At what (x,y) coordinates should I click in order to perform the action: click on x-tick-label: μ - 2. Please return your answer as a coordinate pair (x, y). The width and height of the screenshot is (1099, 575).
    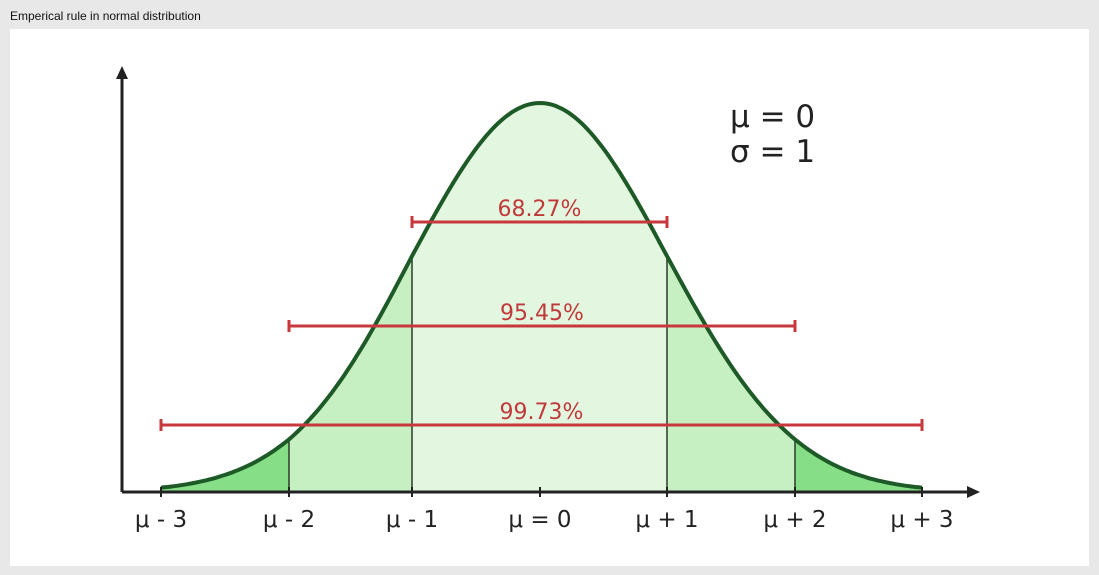
    Looking at the image, I should click on (289, 520).